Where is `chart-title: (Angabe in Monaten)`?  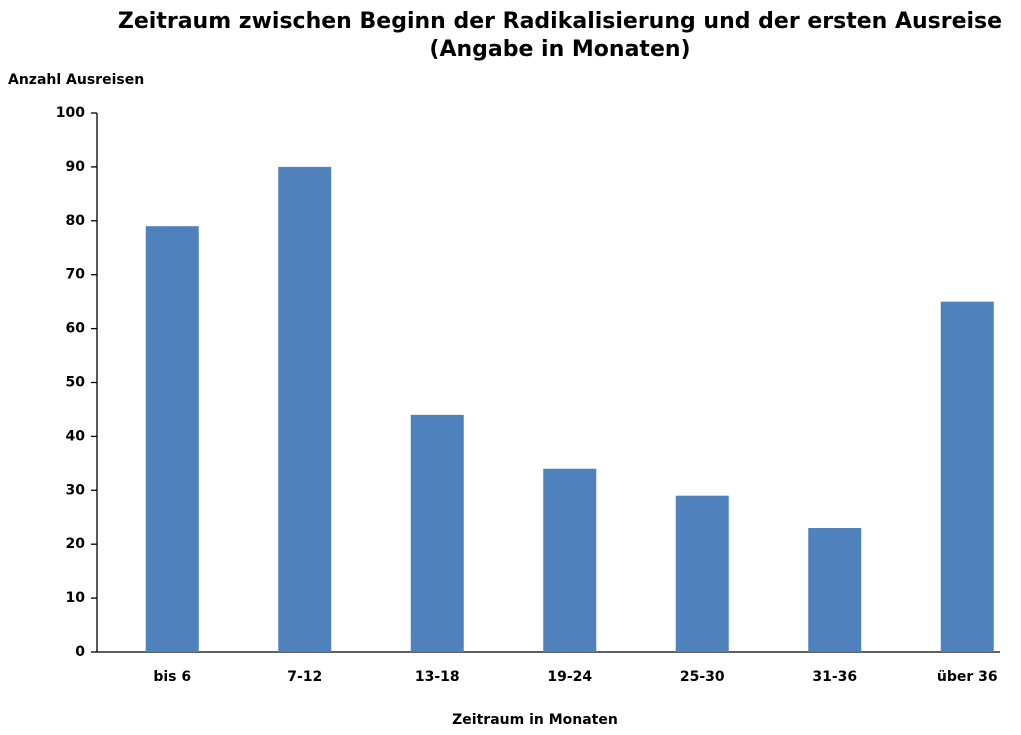
chart-title: (Angabe in Monaten) is located at coordinates (559, 49).